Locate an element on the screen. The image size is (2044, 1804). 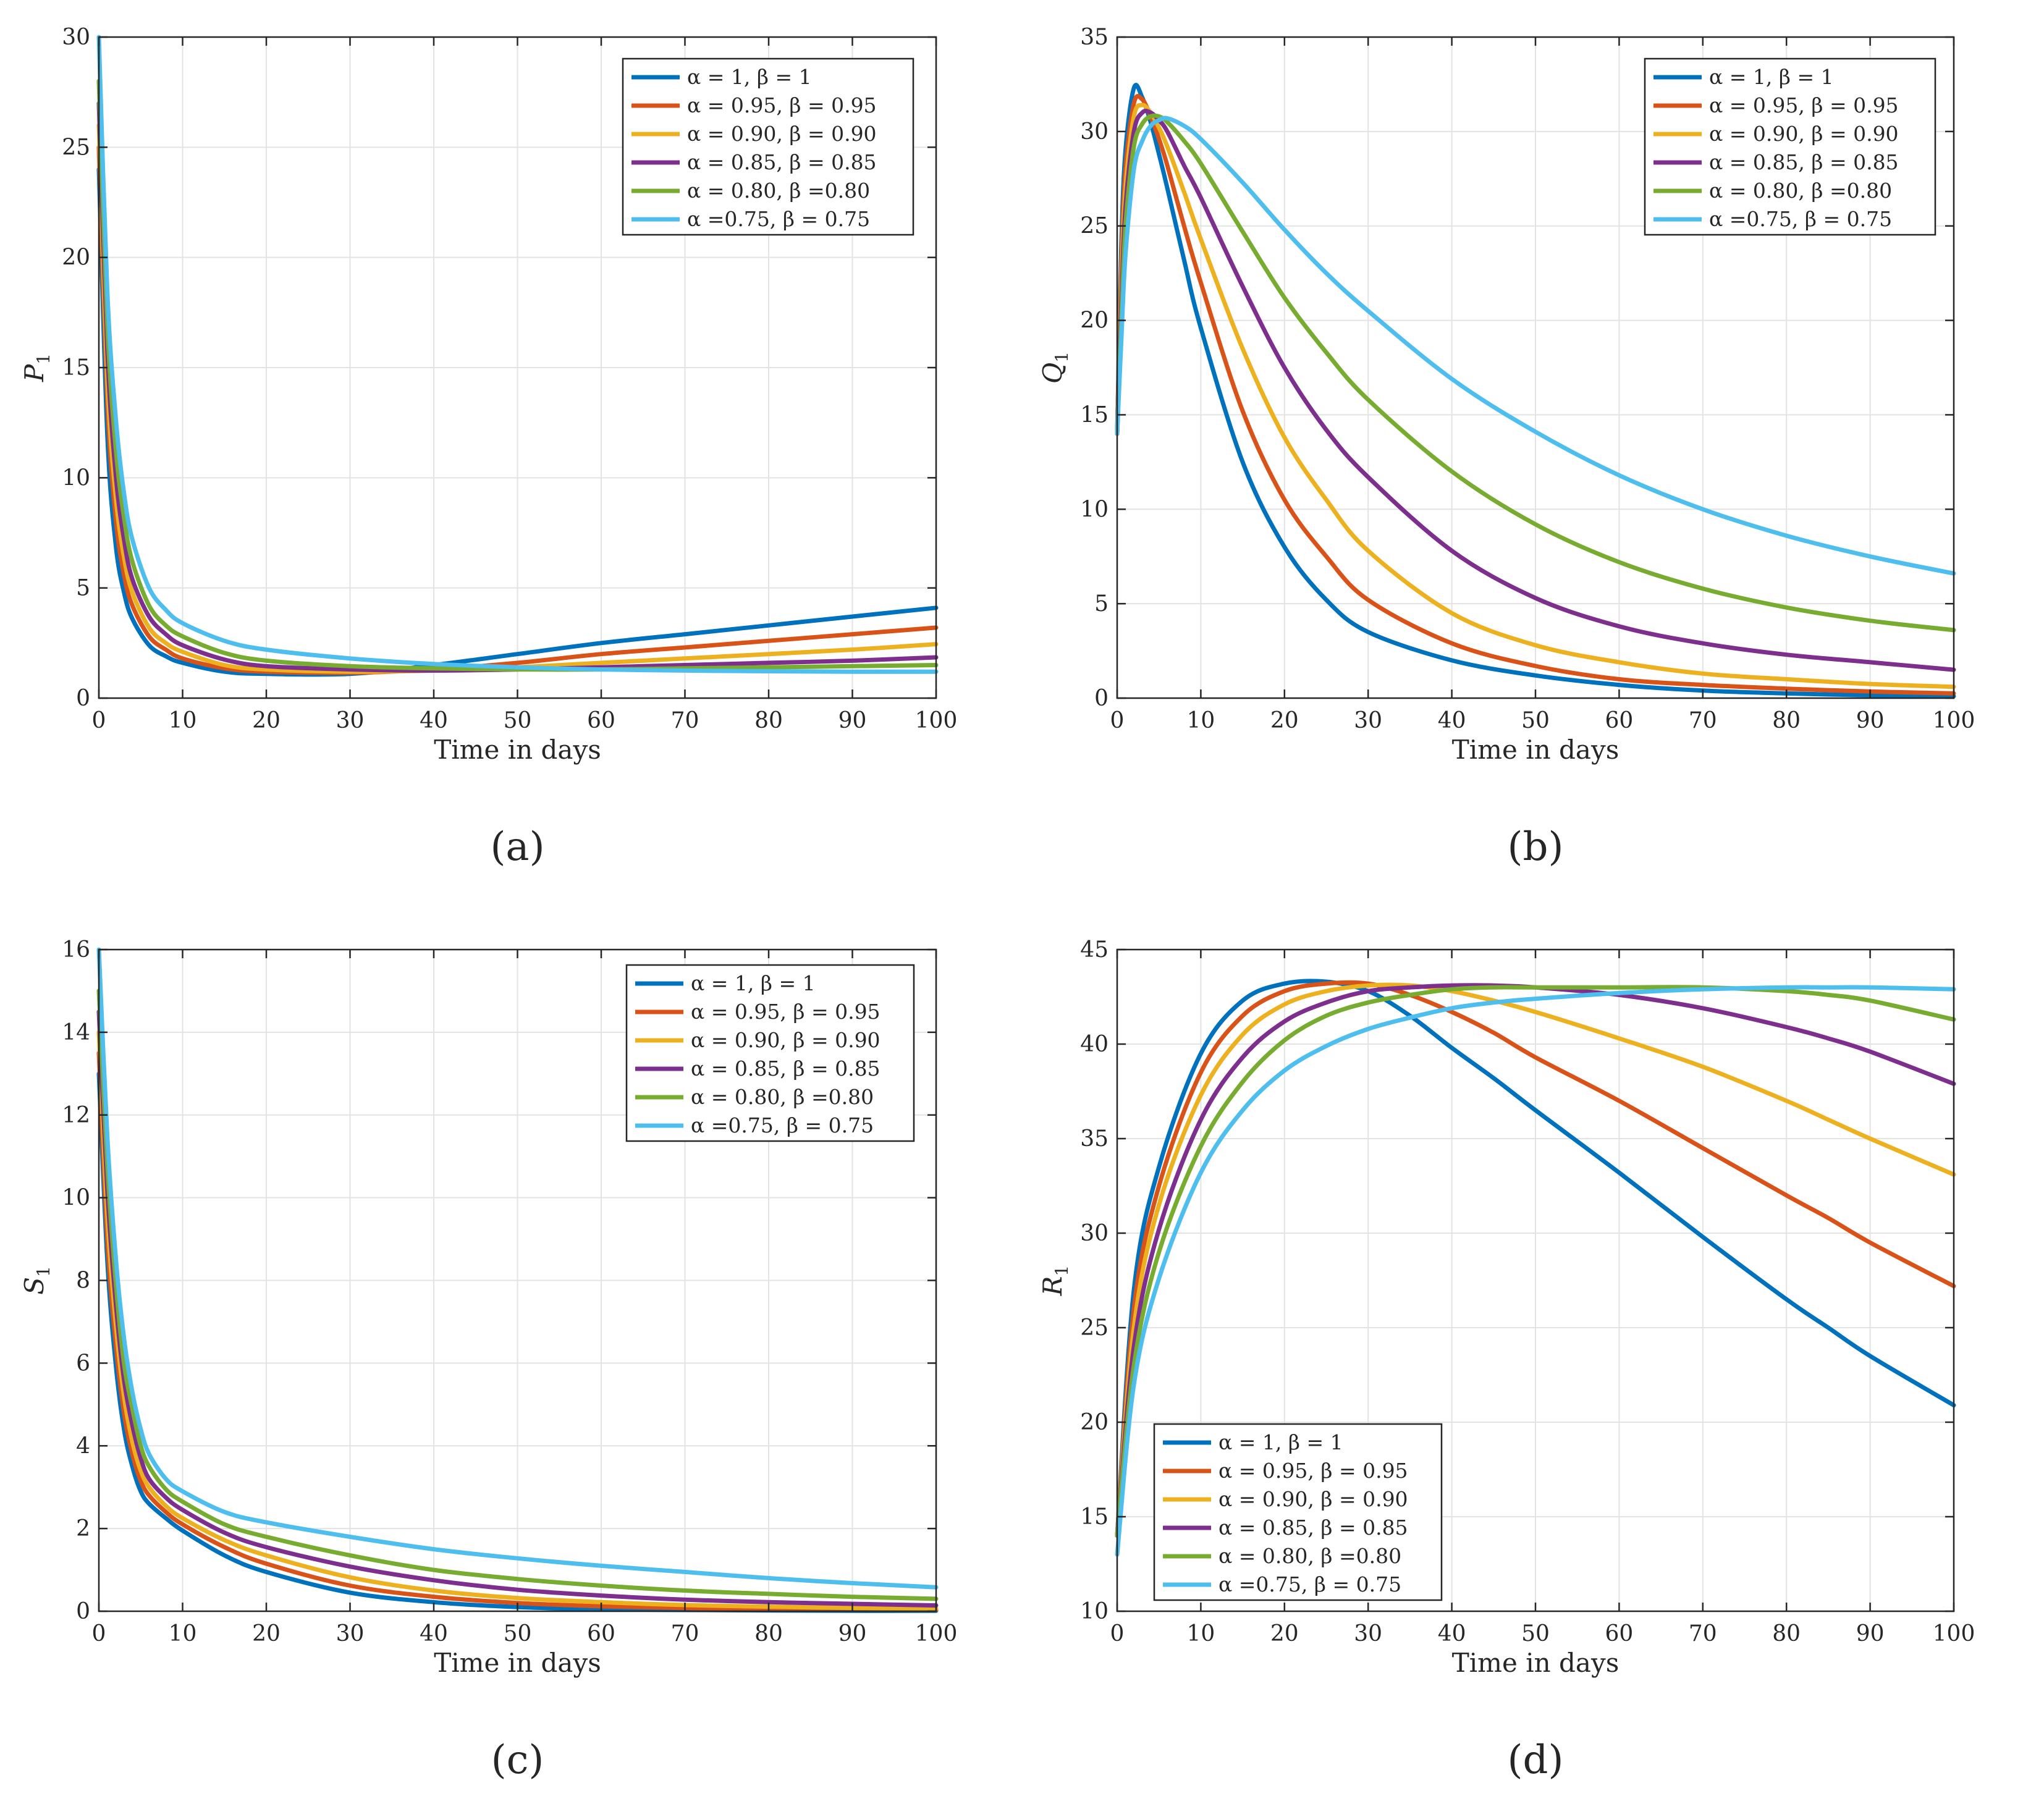
y-axis-label: P1 is located at coordinates (36, 367).